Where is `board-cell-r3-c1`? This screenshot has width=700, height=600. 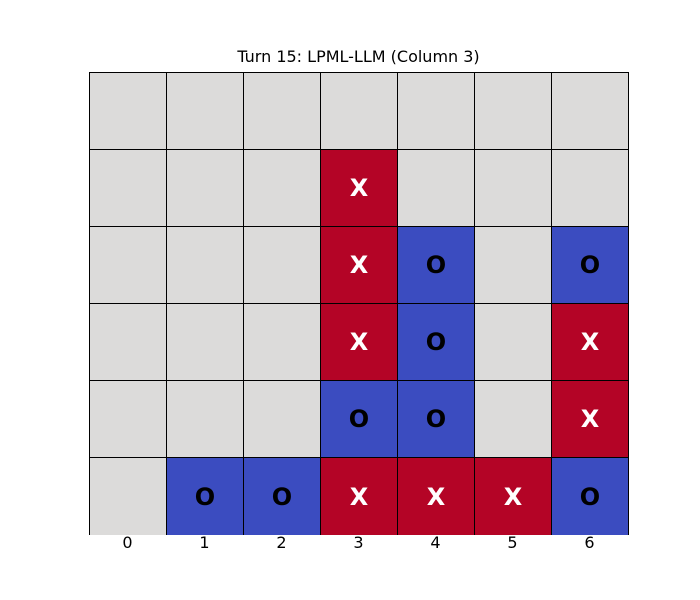
board-cell-r3-c1 is located at coordinates (205, 342).